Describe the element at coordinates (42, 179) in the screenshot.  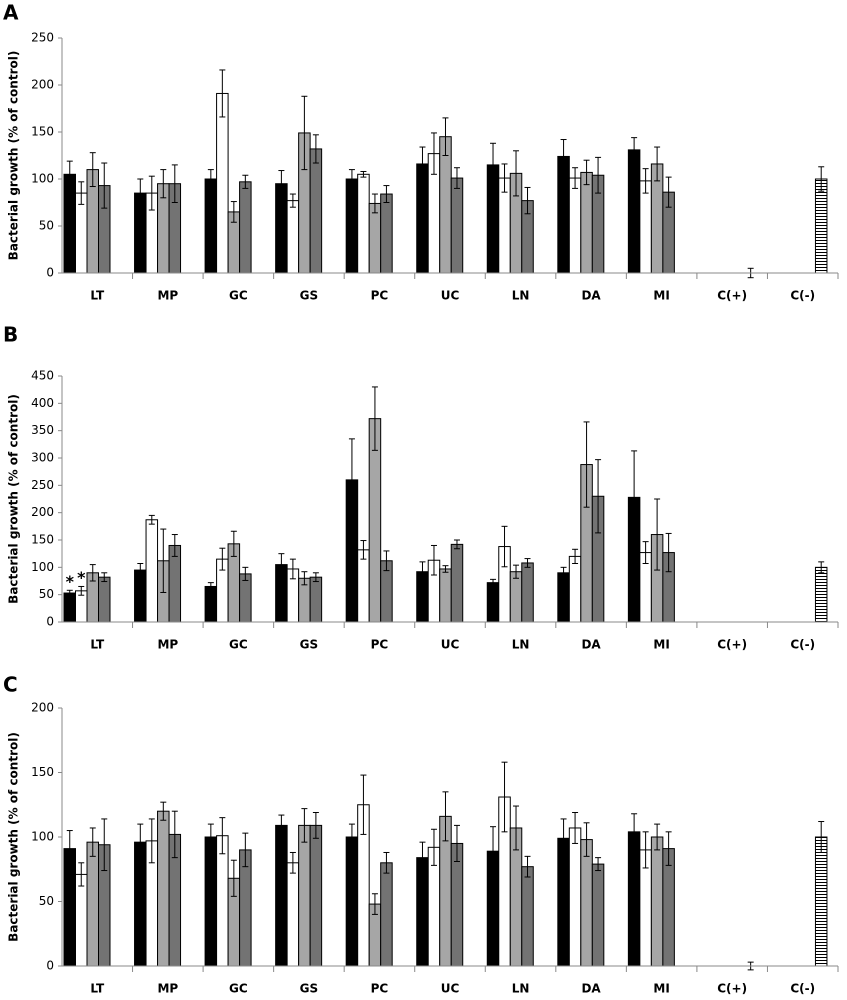
I see `y-tick-label: 100` at that location.